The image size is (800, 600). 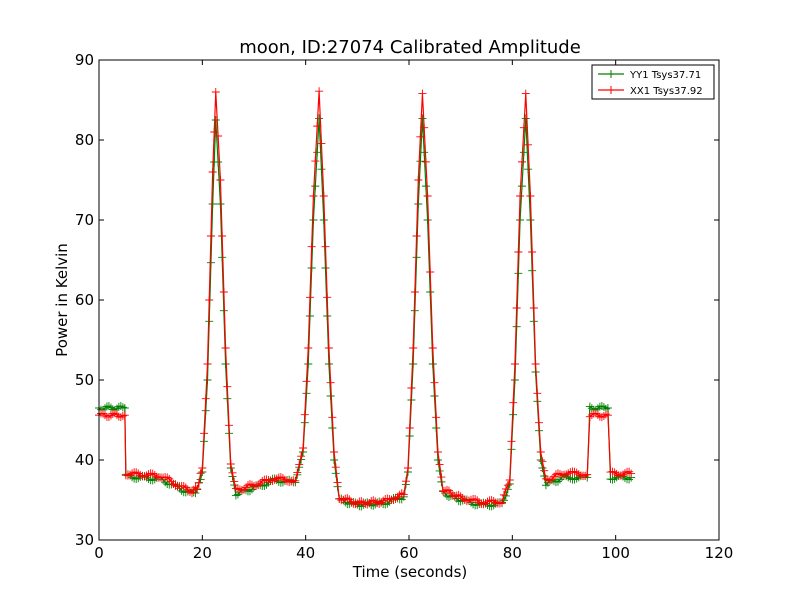 What do you see at coordinates (84, 220) in the screenshot?
I see `y-tick-label: 70` at bounding box center [84, 220].